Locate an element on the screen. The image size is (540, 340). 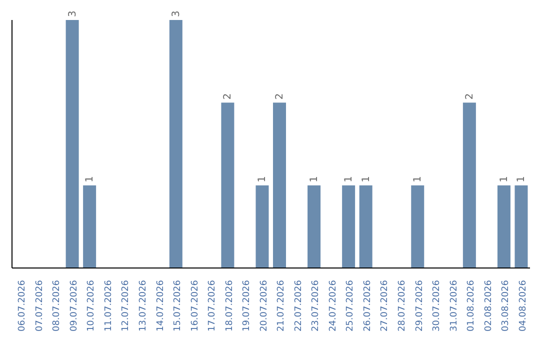
x-tick-label: 01.08.2026 is located at coordinates (471, 306).